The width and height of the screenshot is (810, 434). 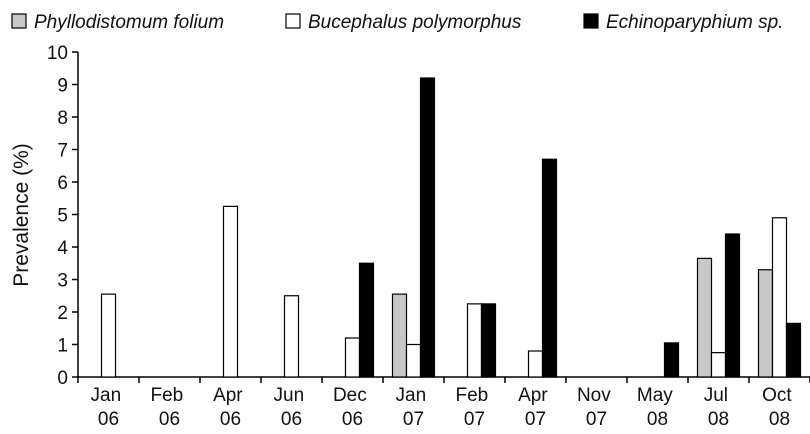 I want to click on legend-label: Bucephalus polymorphus, so click(x=415, y=22).